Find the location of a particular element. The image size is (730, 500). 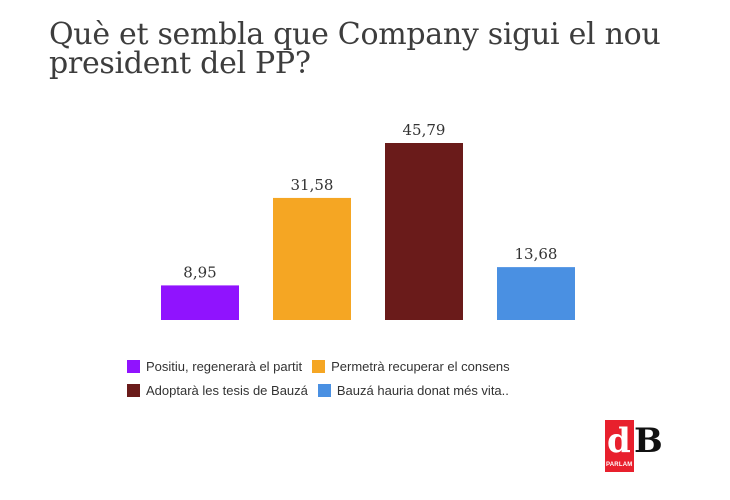

legend-item-bauza: Bauzá hauria donat més vita.. is located at coordinates (413, 390).